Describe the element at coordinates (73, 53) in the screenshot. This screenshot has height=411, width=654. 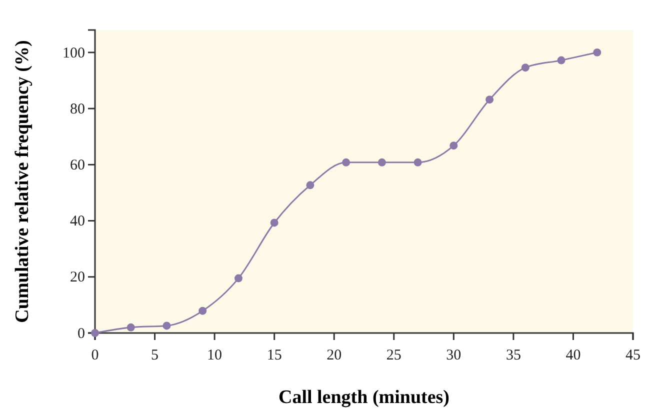
I see `y-tick-label: 100` at that location.